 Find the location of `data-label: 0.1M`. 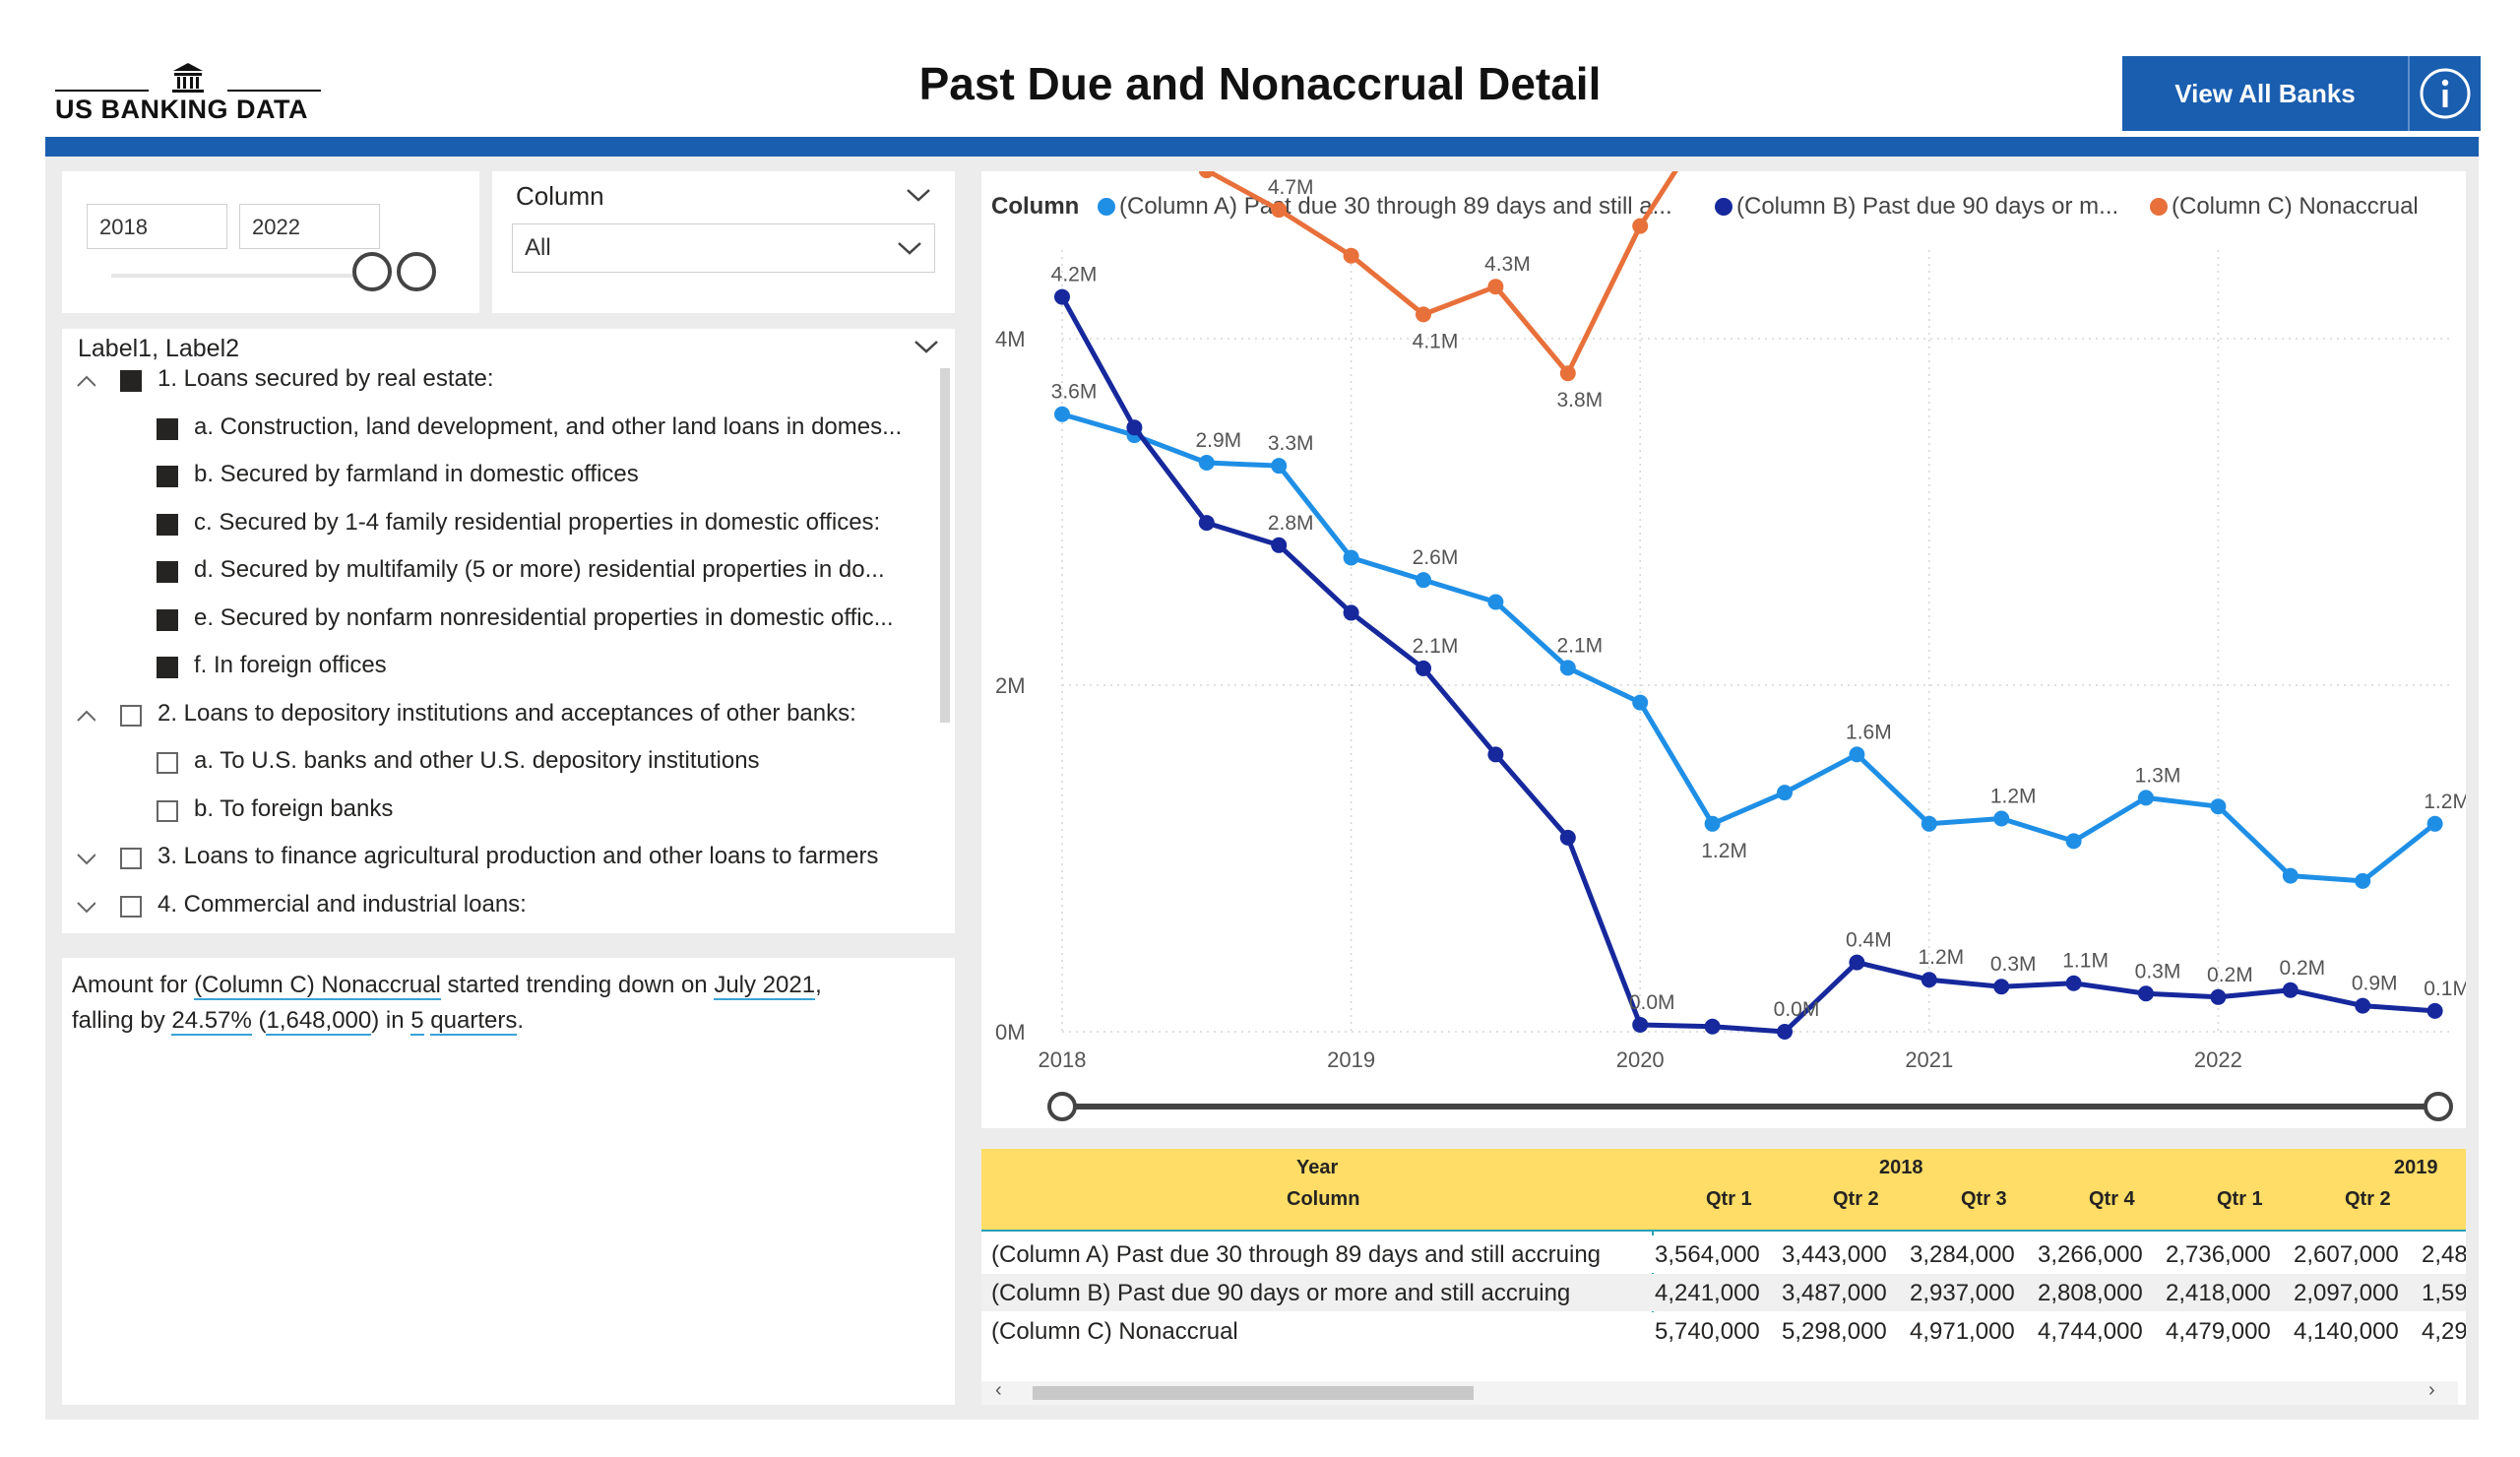

data-label: 0.1M is located at coordinates (2445, 989).